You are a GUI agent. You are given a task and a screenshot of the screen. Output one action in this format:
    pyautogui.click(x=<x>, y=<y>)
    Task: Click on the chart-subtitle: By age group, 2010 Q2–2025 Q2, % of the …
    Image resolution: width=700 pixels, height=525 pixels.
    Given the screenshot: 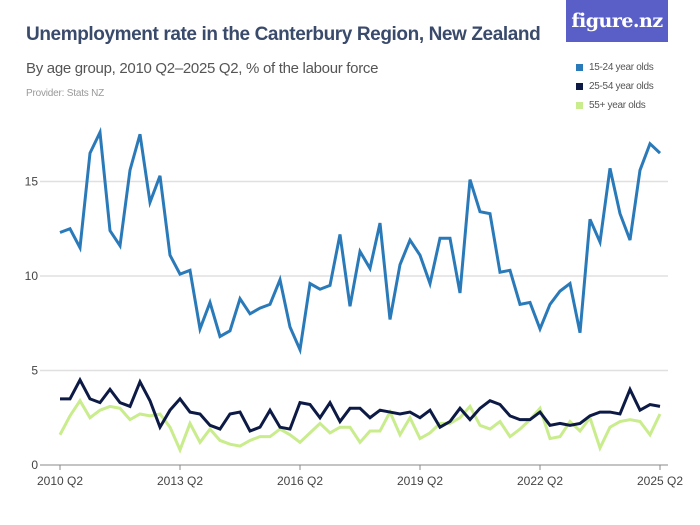 What is the action you would take?
    pyautogui.click(x=202, y=68)
    